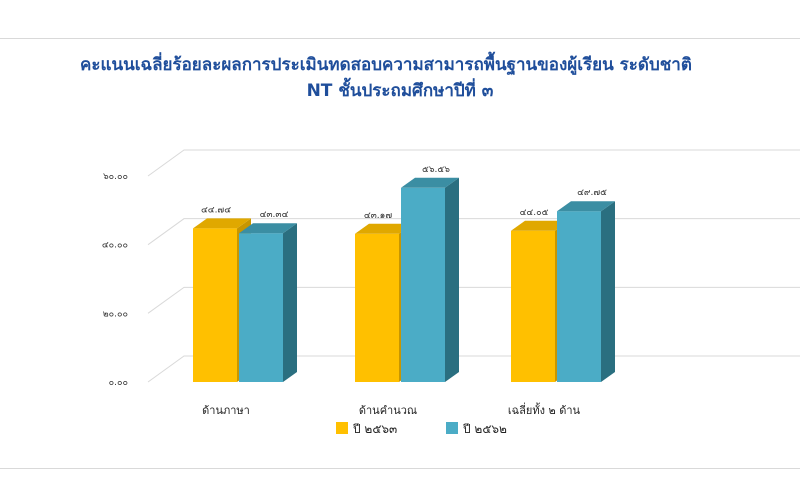 This screenshot has height=500, width=800. What do you see at coordinates (378, 216) in the screenshot?
I see `data-label: ๔๓.๑๗` at bounding box center [378, 216].